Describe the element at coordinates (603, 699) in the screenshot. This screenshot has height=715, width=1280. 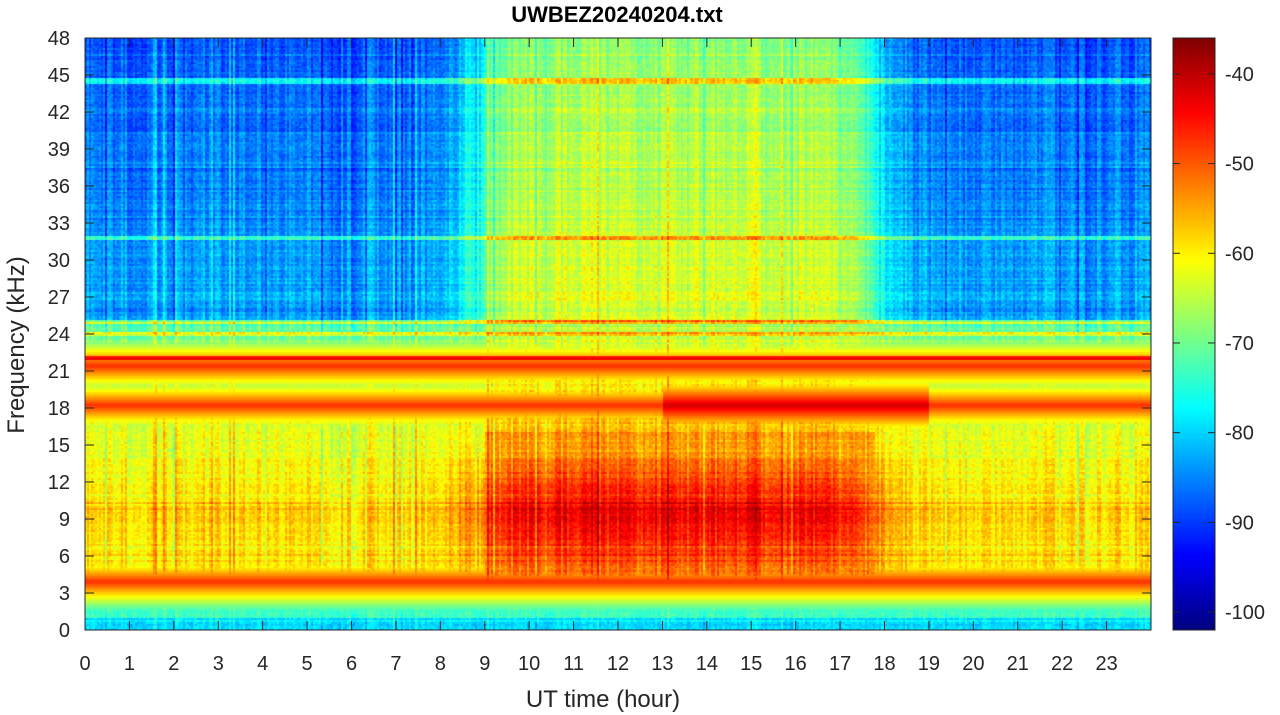
I see `x-axis-label: UT time (hour)` at that location.